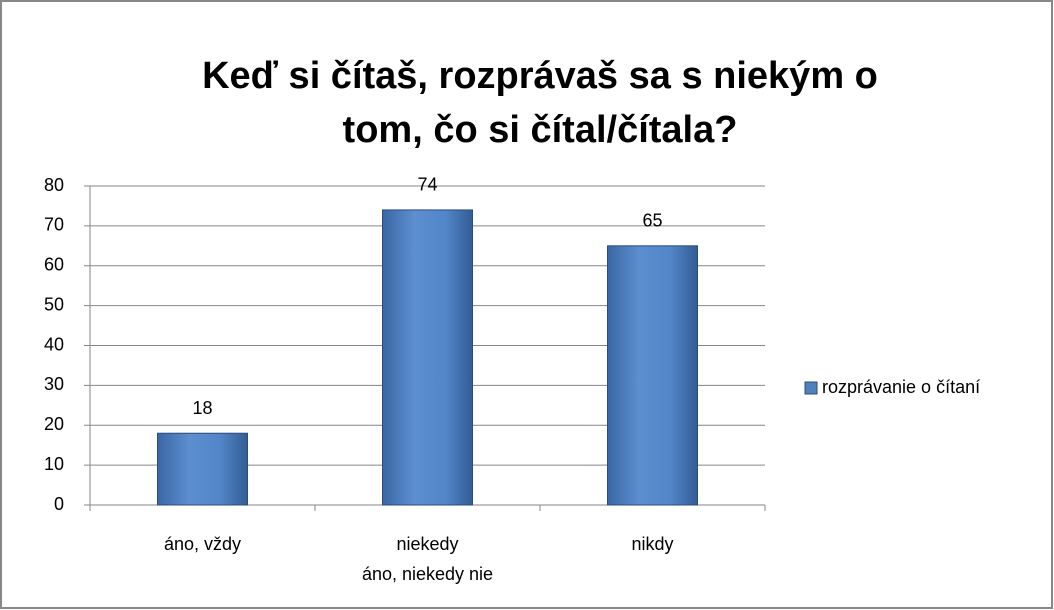 This screenshot has height=610, width=1054. What do you see at coordinates (427, 544) in the screenshot?
I see `x-tick-label: niekedy` at bounding box center [427, 544].